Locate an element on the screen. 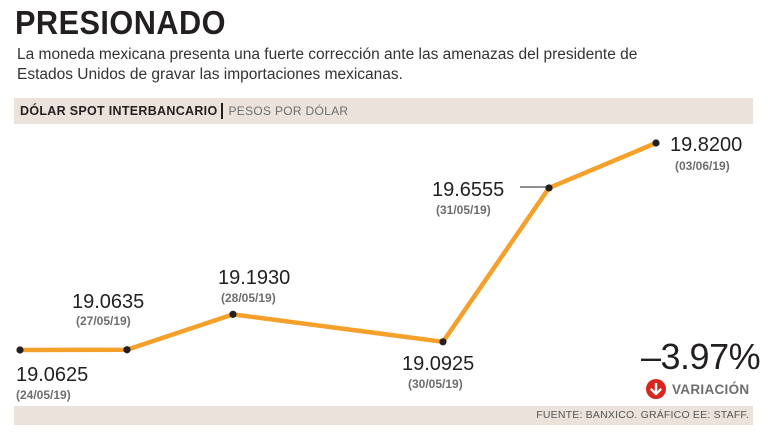 The width and height of the screenshot is (768, 433). x-tick-label: (27/05/19) is located at coordinates (103, 321).